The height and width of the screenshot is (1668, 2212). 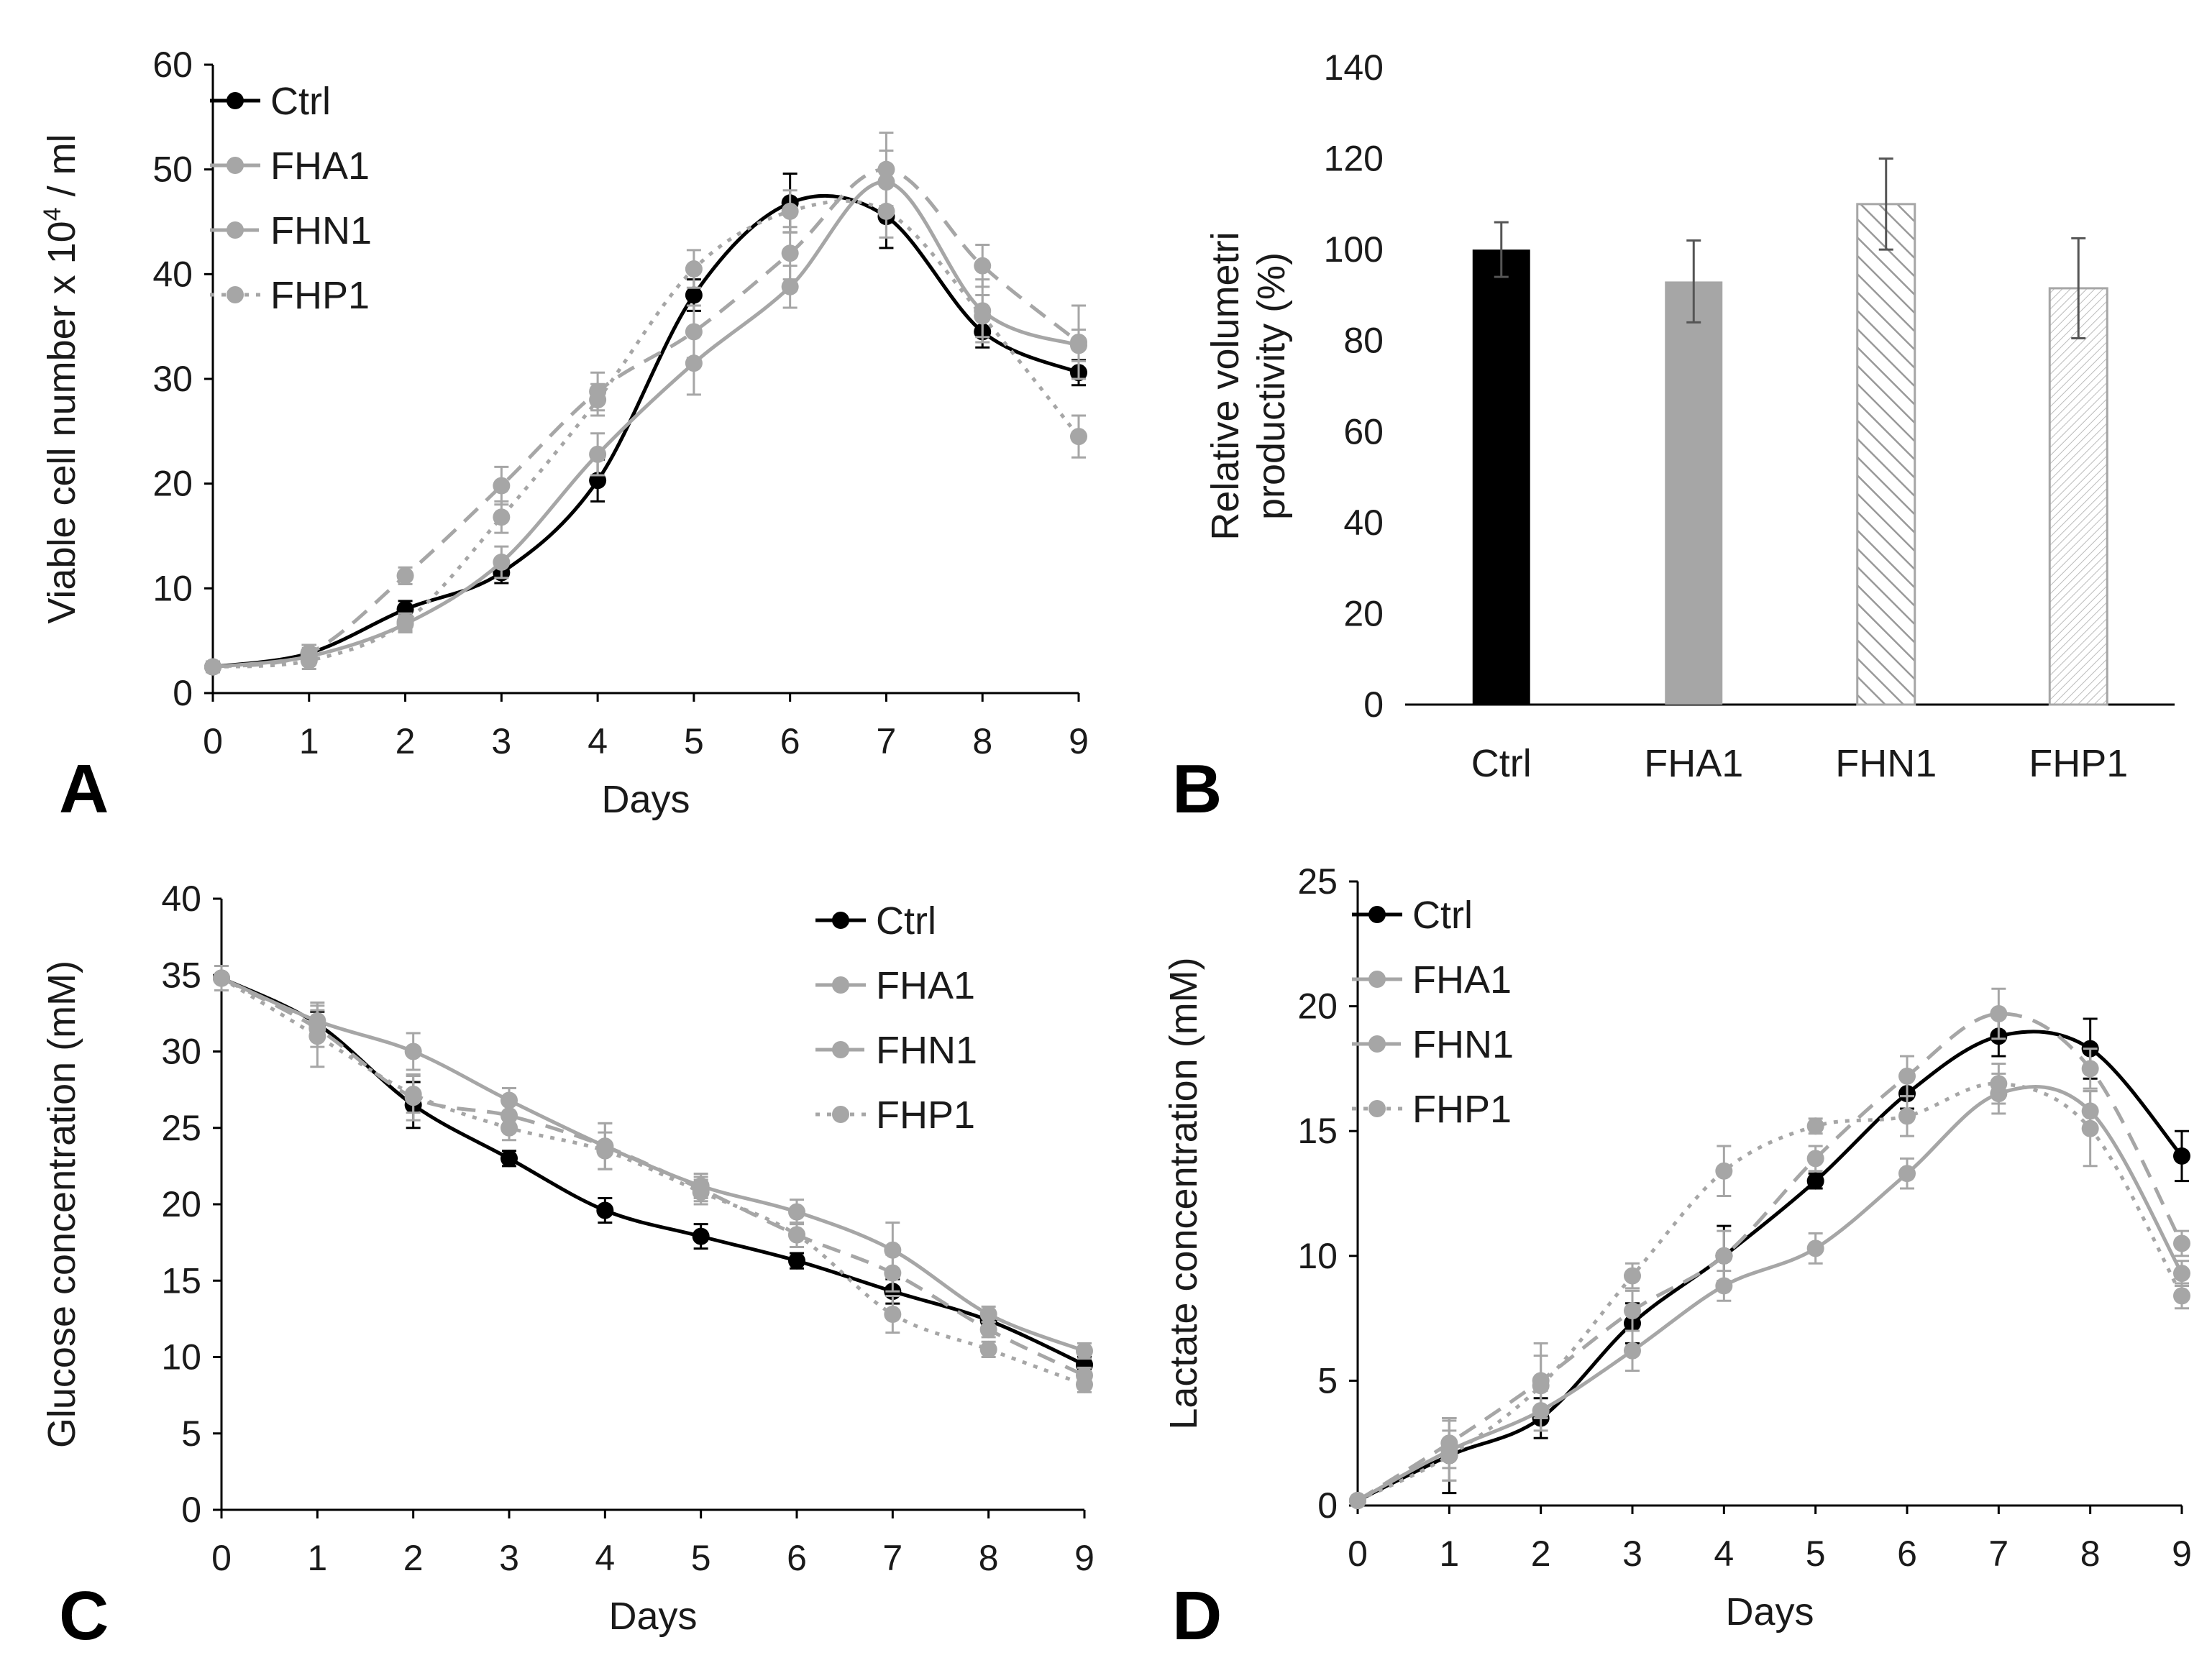 I want to click on y-axis-title: Relative volumetriproductivity (%), so click(x=1248, y=386).